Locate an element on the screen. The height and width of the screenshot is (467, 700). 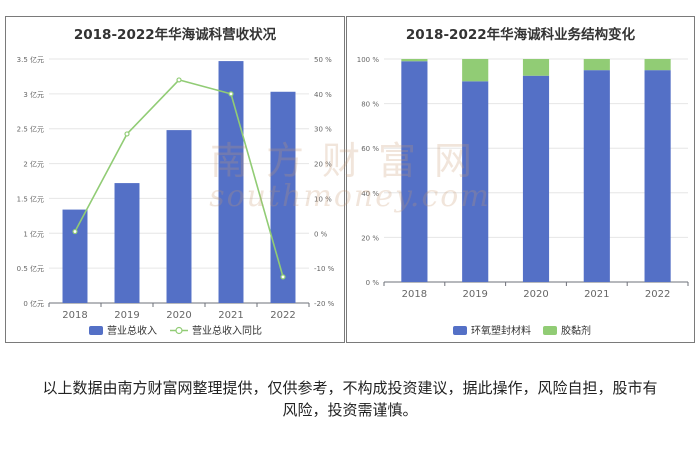
right-axis-tick-label: 30 % is located at coordinates (323, 130).